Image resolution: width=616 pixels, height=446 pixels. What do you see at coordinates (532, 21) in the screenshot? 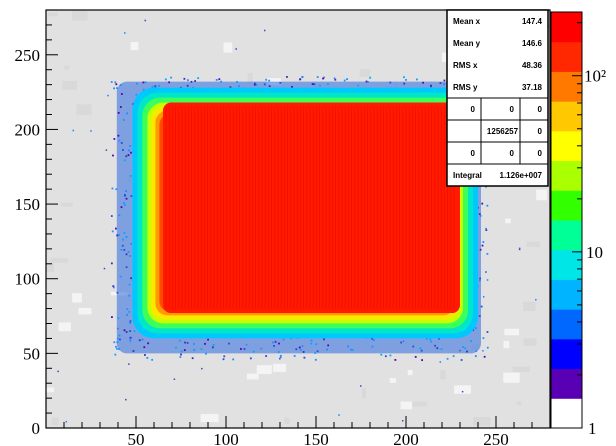
I see `stats-value: 147.4` at bounding box center [532, 21].